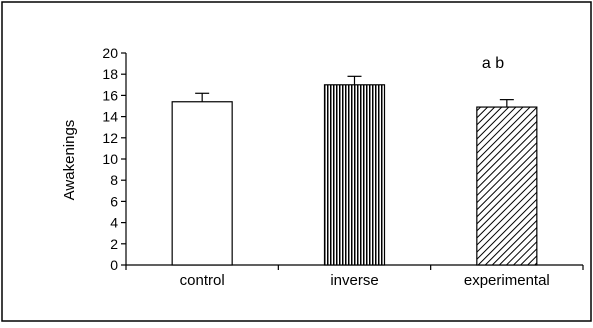 Image resolution: width=593 pixels, height=328 pixels. I want to click on y-tick-label: 0, so click(114, 265).